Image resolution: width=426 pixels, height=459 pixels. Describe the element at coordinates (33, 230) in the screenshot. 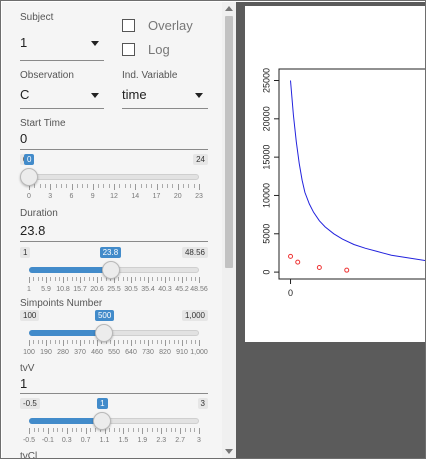

I see `duration-input: 23.8` at that location.